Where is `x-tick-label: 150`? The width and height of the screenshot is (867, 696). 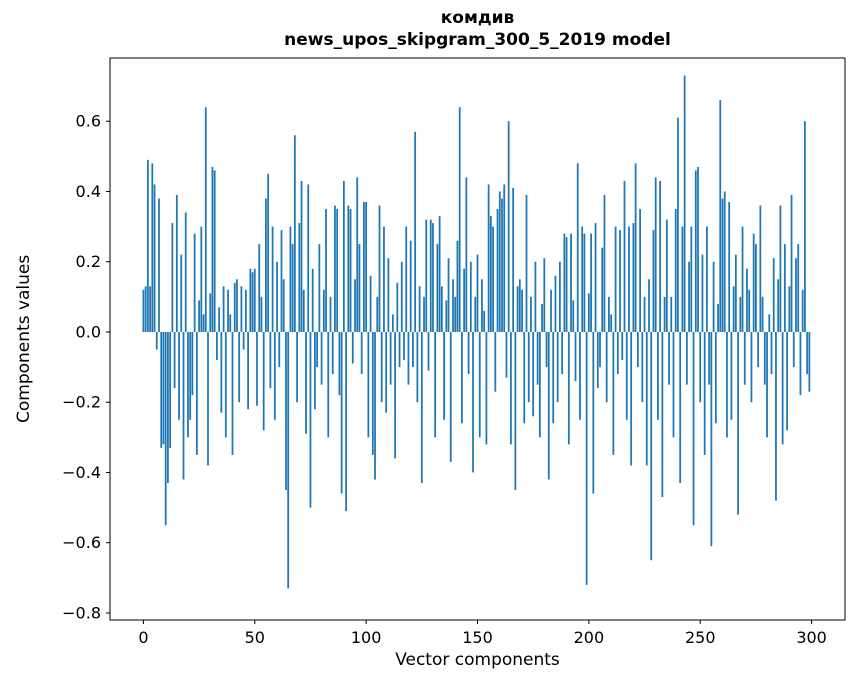 x-tick-label: 150 is located at coordinates (477, 637).